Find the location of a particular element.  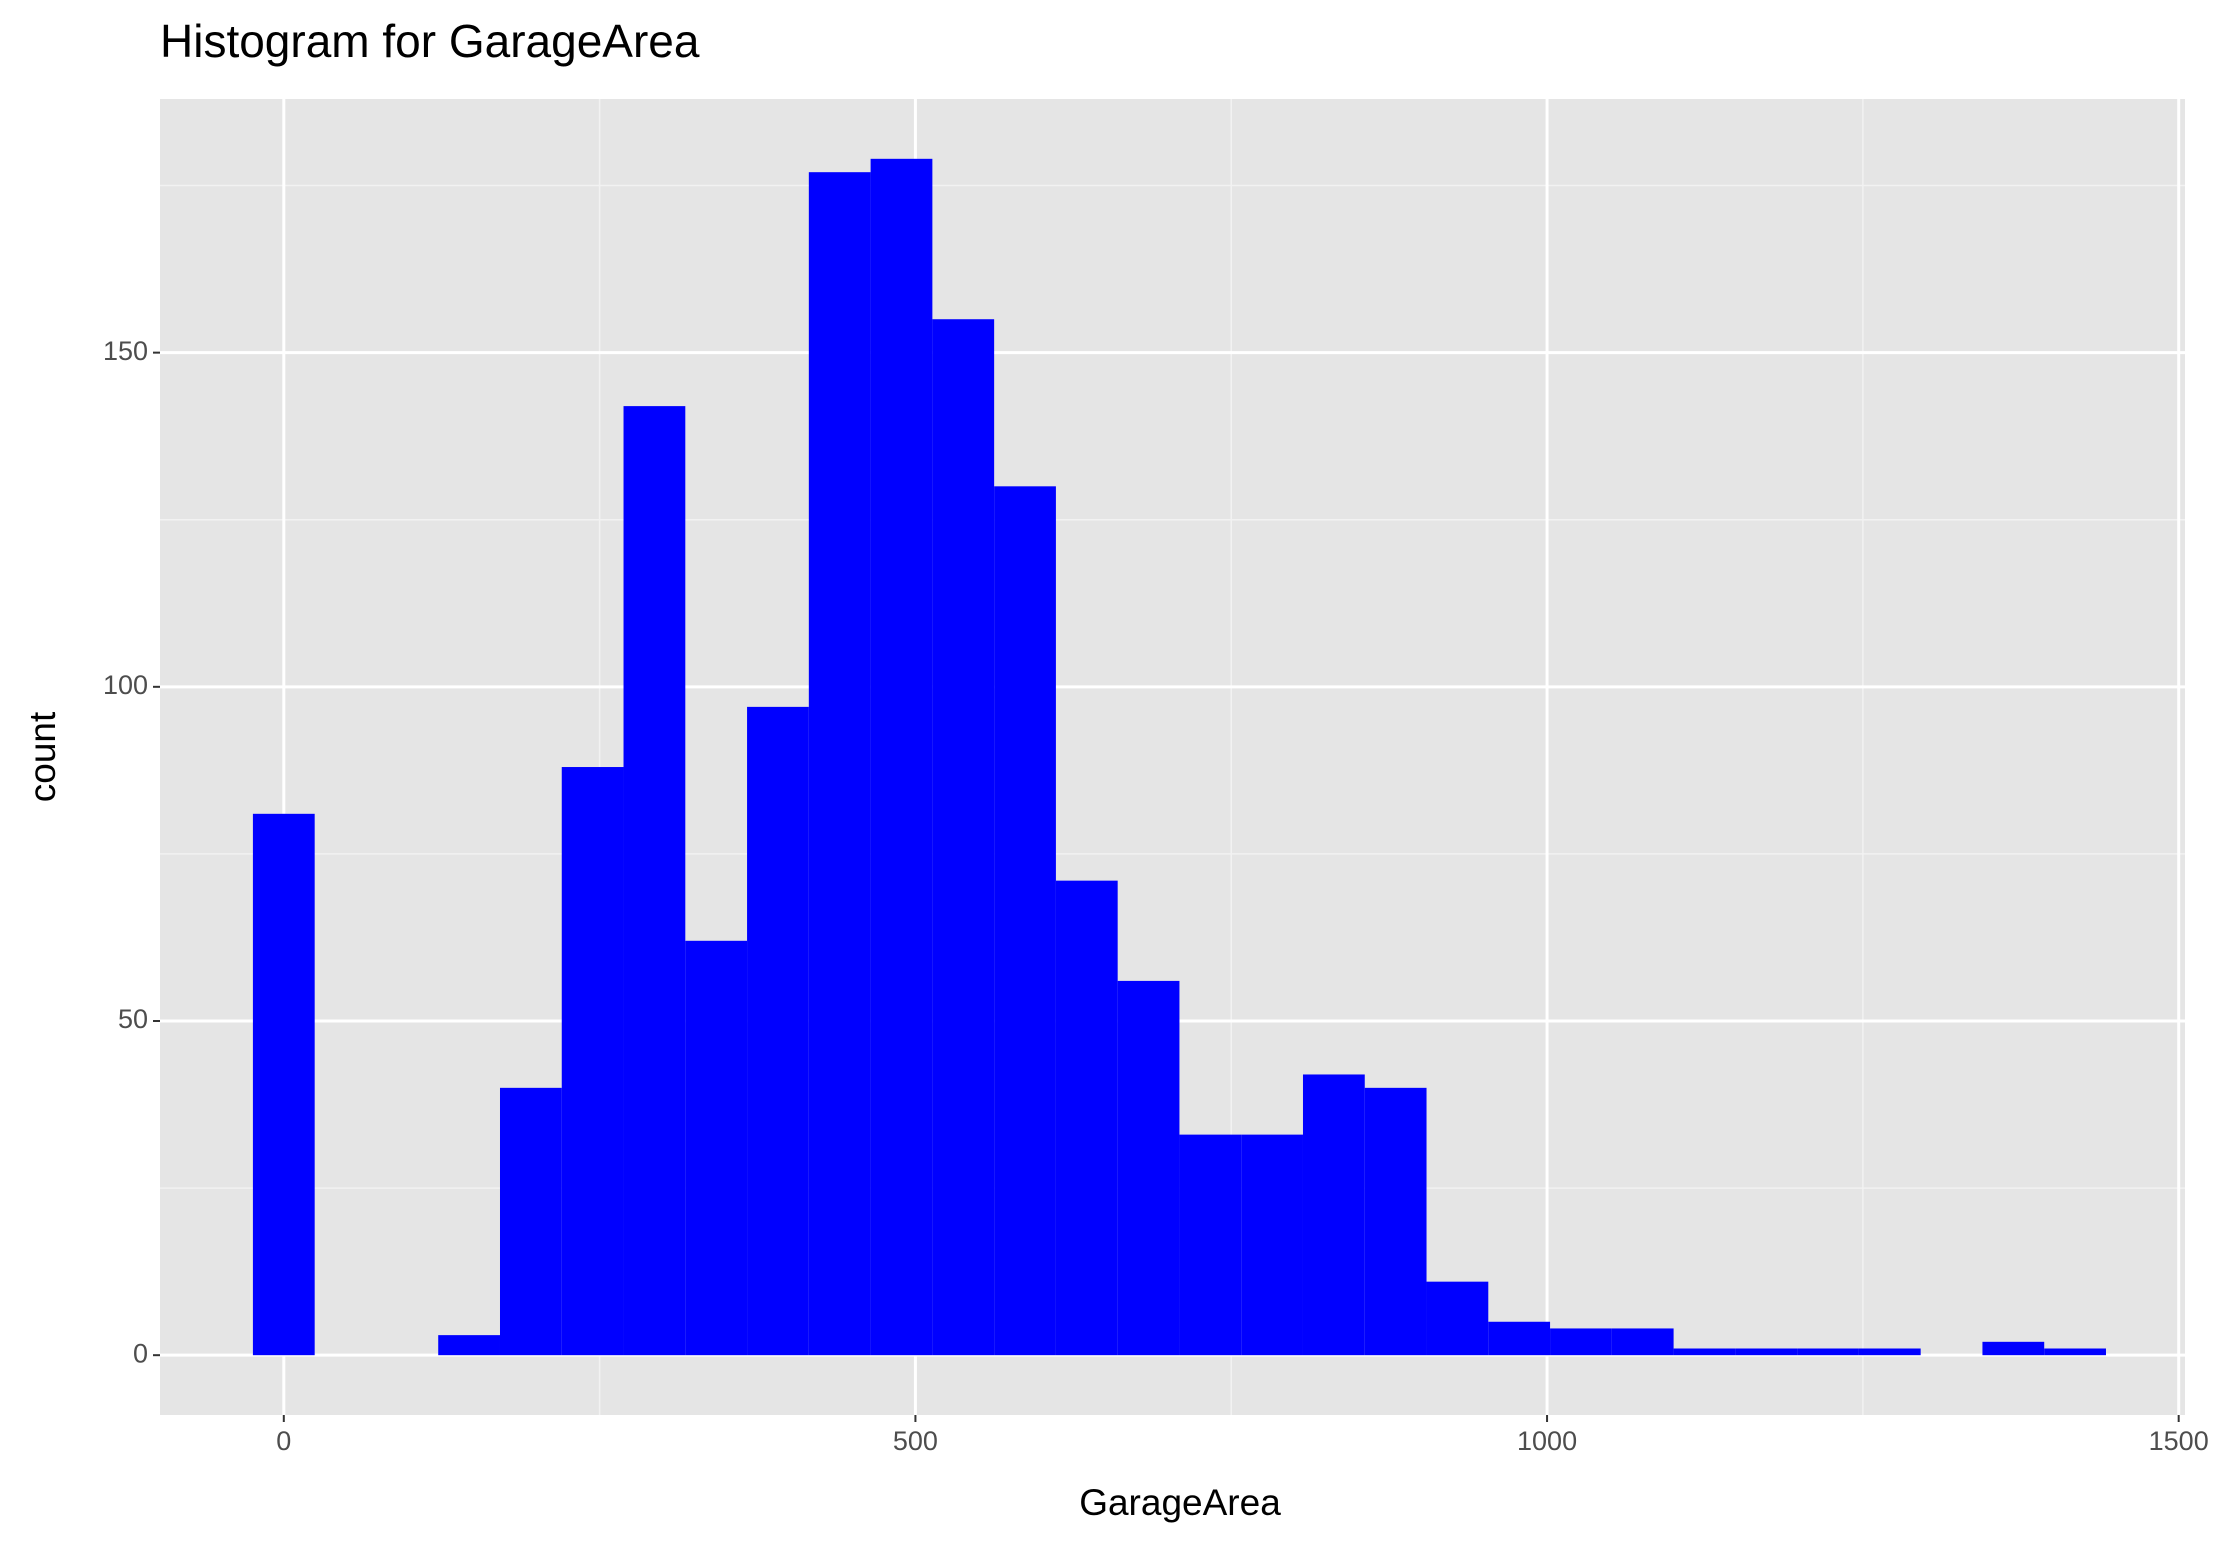

y-tick-label: 150 is located at coordinates (125, 351).